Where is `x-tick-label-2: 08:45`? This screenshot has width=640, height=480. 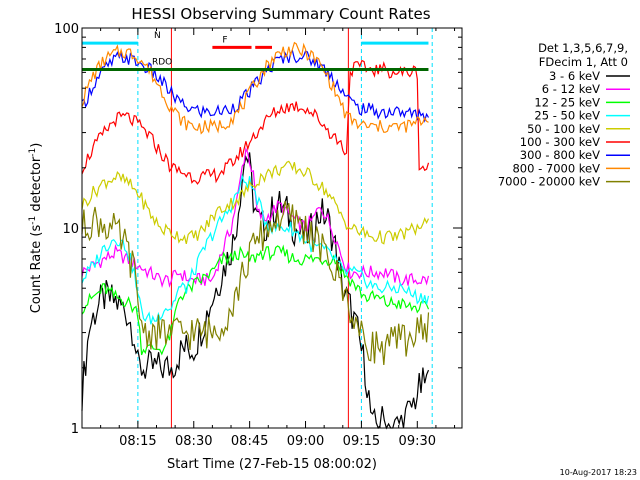
x-tick-label-2: 08:45 is located at coordinates (249, 441).